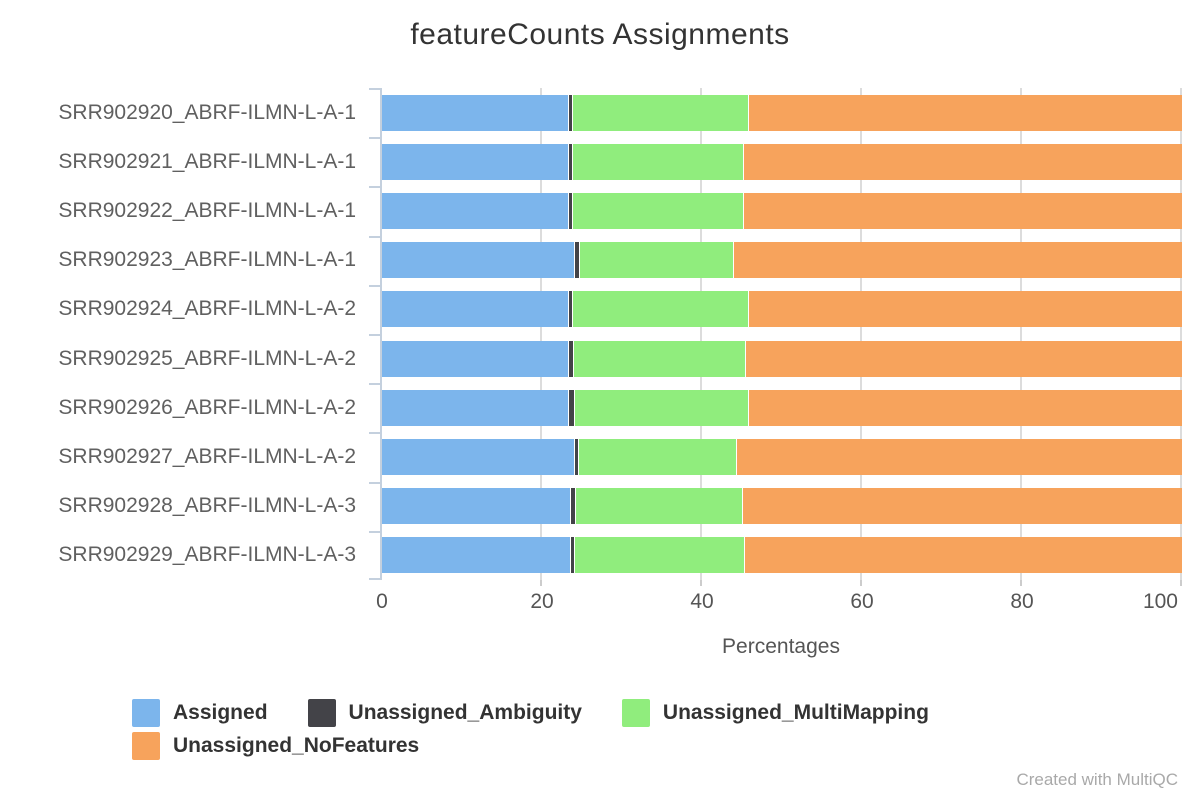 The height and width of the screenshot is (800, 1200). What do you see at coordinates (635, 713) in the screenshot?
I see `multimapping-swatch-icon` at bounding box center [635, 713].